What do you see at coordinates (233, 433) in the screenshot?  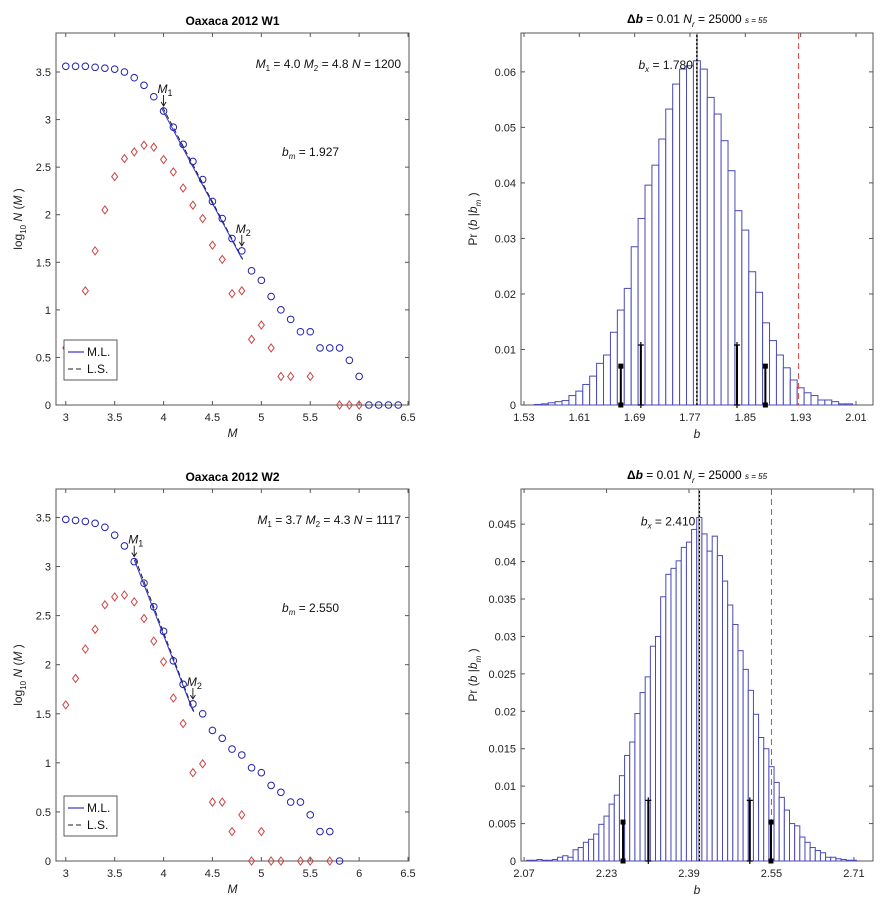 I see `x-axis-label: M` at bounding box center [233, 433].